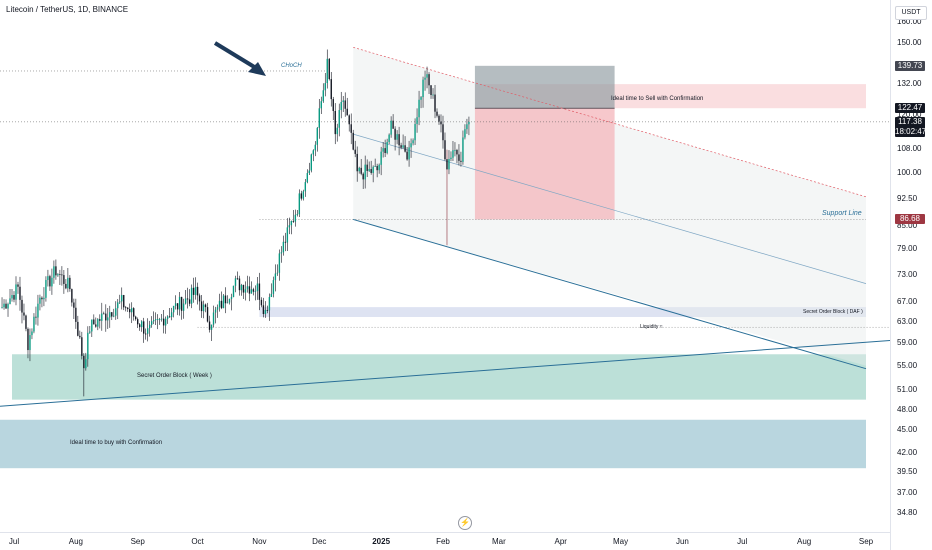  Describe the element at coordinates (910, 108) in the screenshot. I see `entry-price-tag: 122.47` at that location.